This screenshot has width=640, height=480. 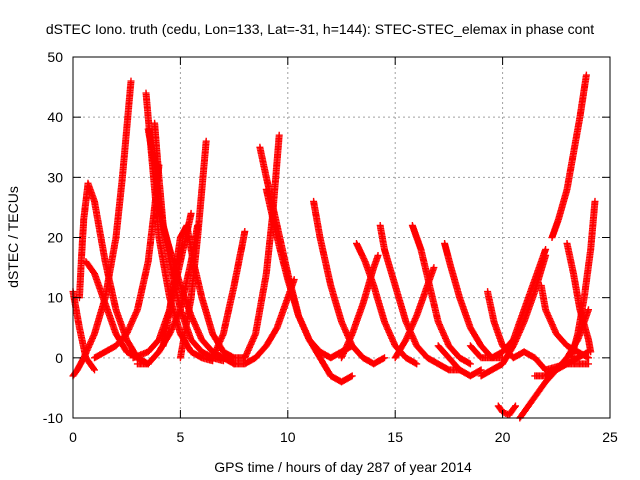 I want to click on y-tick-label: 20, so click(x=55, y=238).